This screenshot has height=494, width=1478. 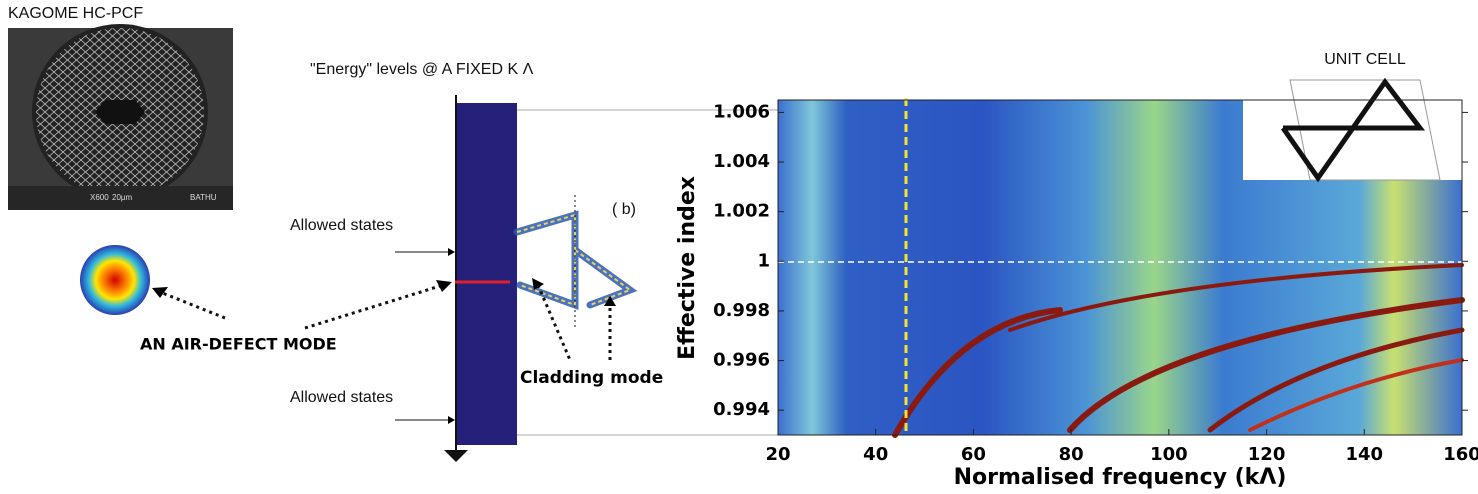 What do you see at coordinates (203, 197) in the screenshot?
I see `sem-credit: BATHU` at bounding box center [203, 197].